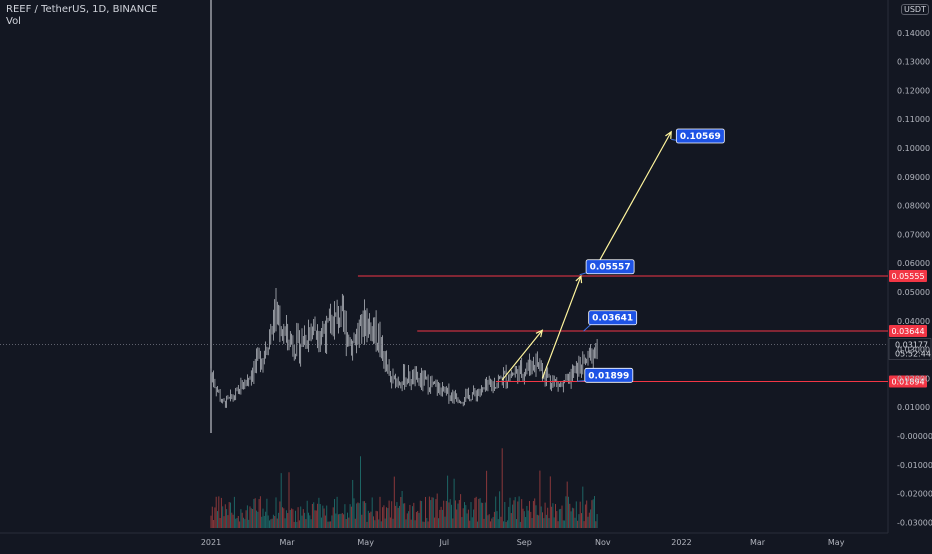 Image resolution: width=932 pixels, height=554 pixels. What do you see at coordinates (913, 321) in the screenshot?
I see `price-tick-label: 0.04000` at bounding box center [913, 321].